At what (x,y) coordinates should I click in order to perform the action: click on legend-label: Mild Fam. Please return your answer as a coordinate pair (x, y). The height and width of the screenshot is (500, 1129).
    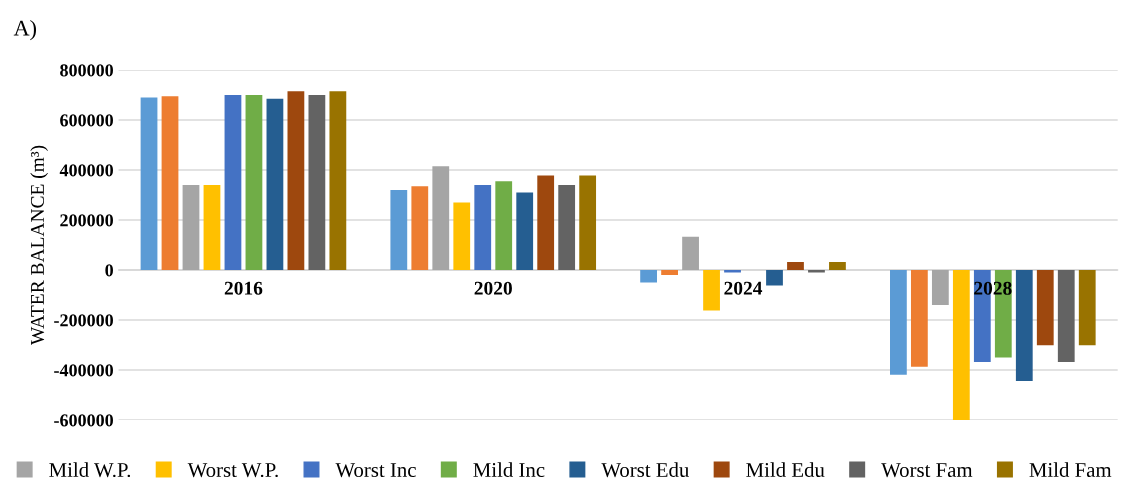
    Looking at the image, I should click on (1070, 470).